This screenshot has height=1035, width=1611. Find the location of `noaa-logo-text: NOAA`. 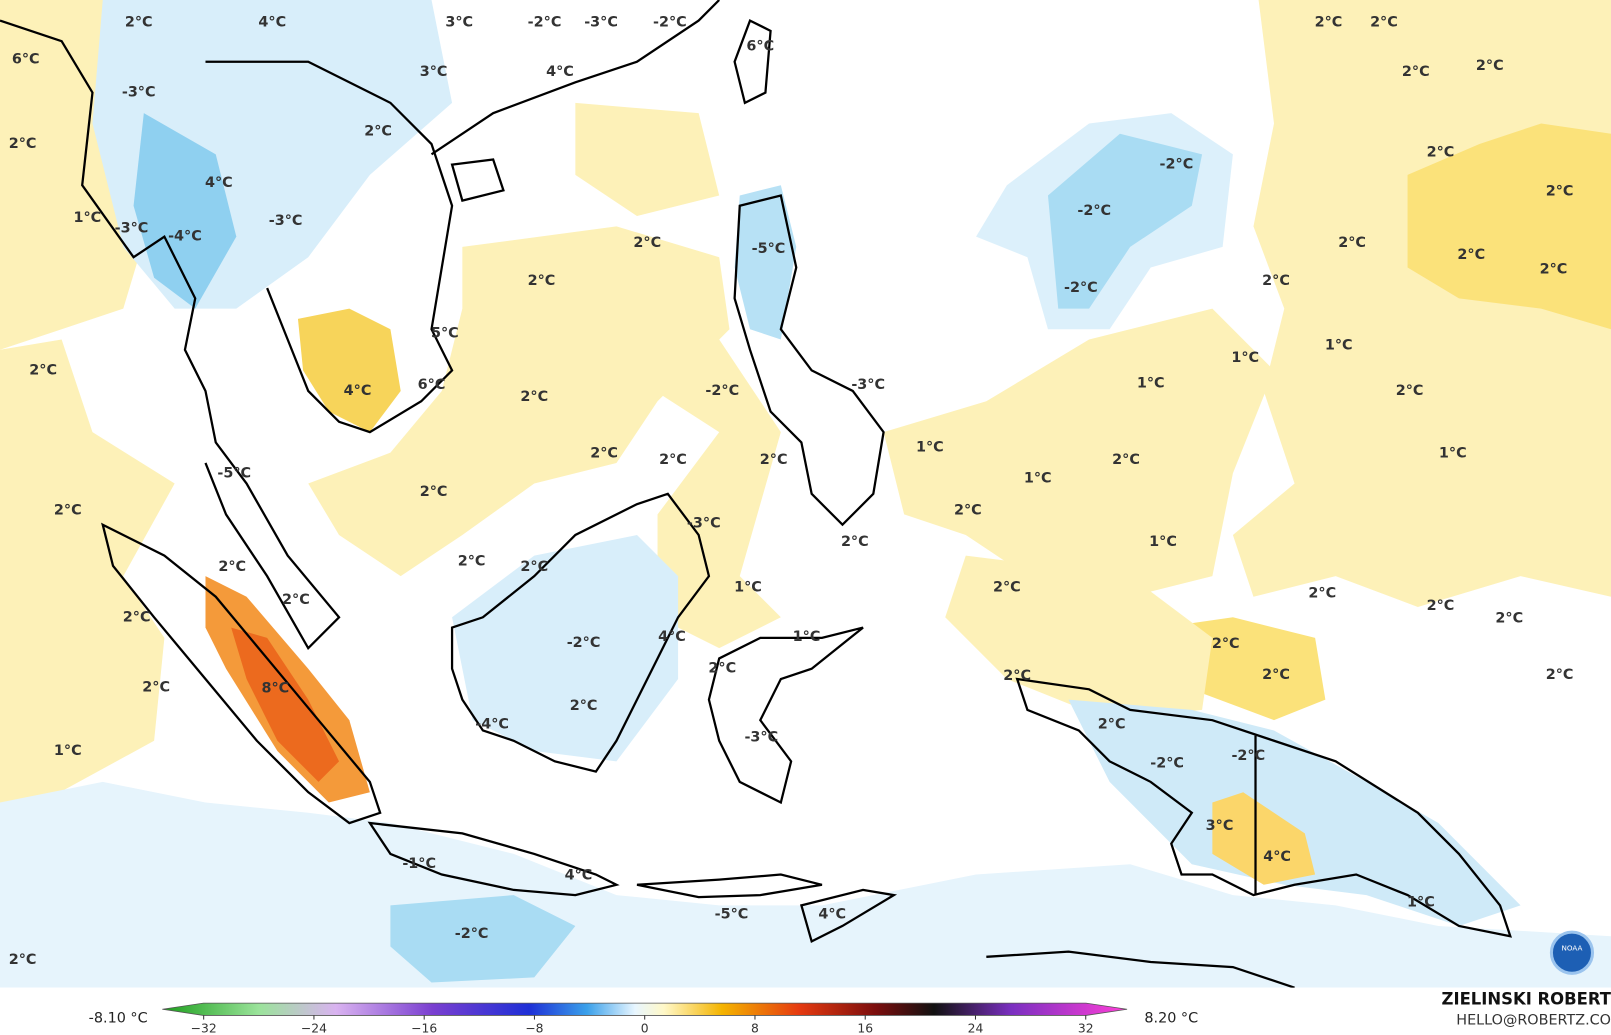

noaa-logo-text: NOAA is located at coordinates (1571, 948).